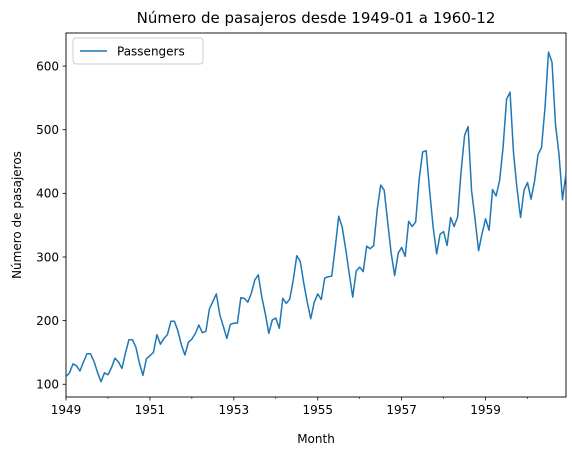  I want to click on y-tick-label: 300, so click(47, 257).